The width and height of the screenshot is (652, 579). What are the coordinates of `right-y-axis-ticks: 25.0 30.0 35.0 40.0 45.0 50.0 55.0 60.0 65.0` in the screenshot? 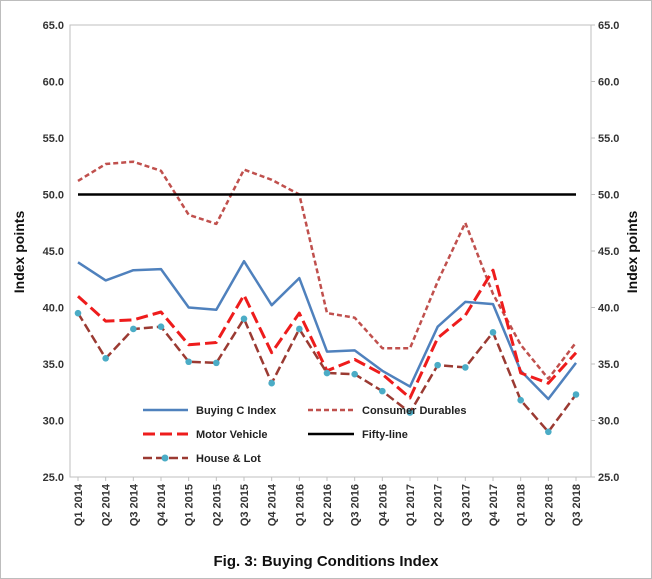 It's located at (605, 252).